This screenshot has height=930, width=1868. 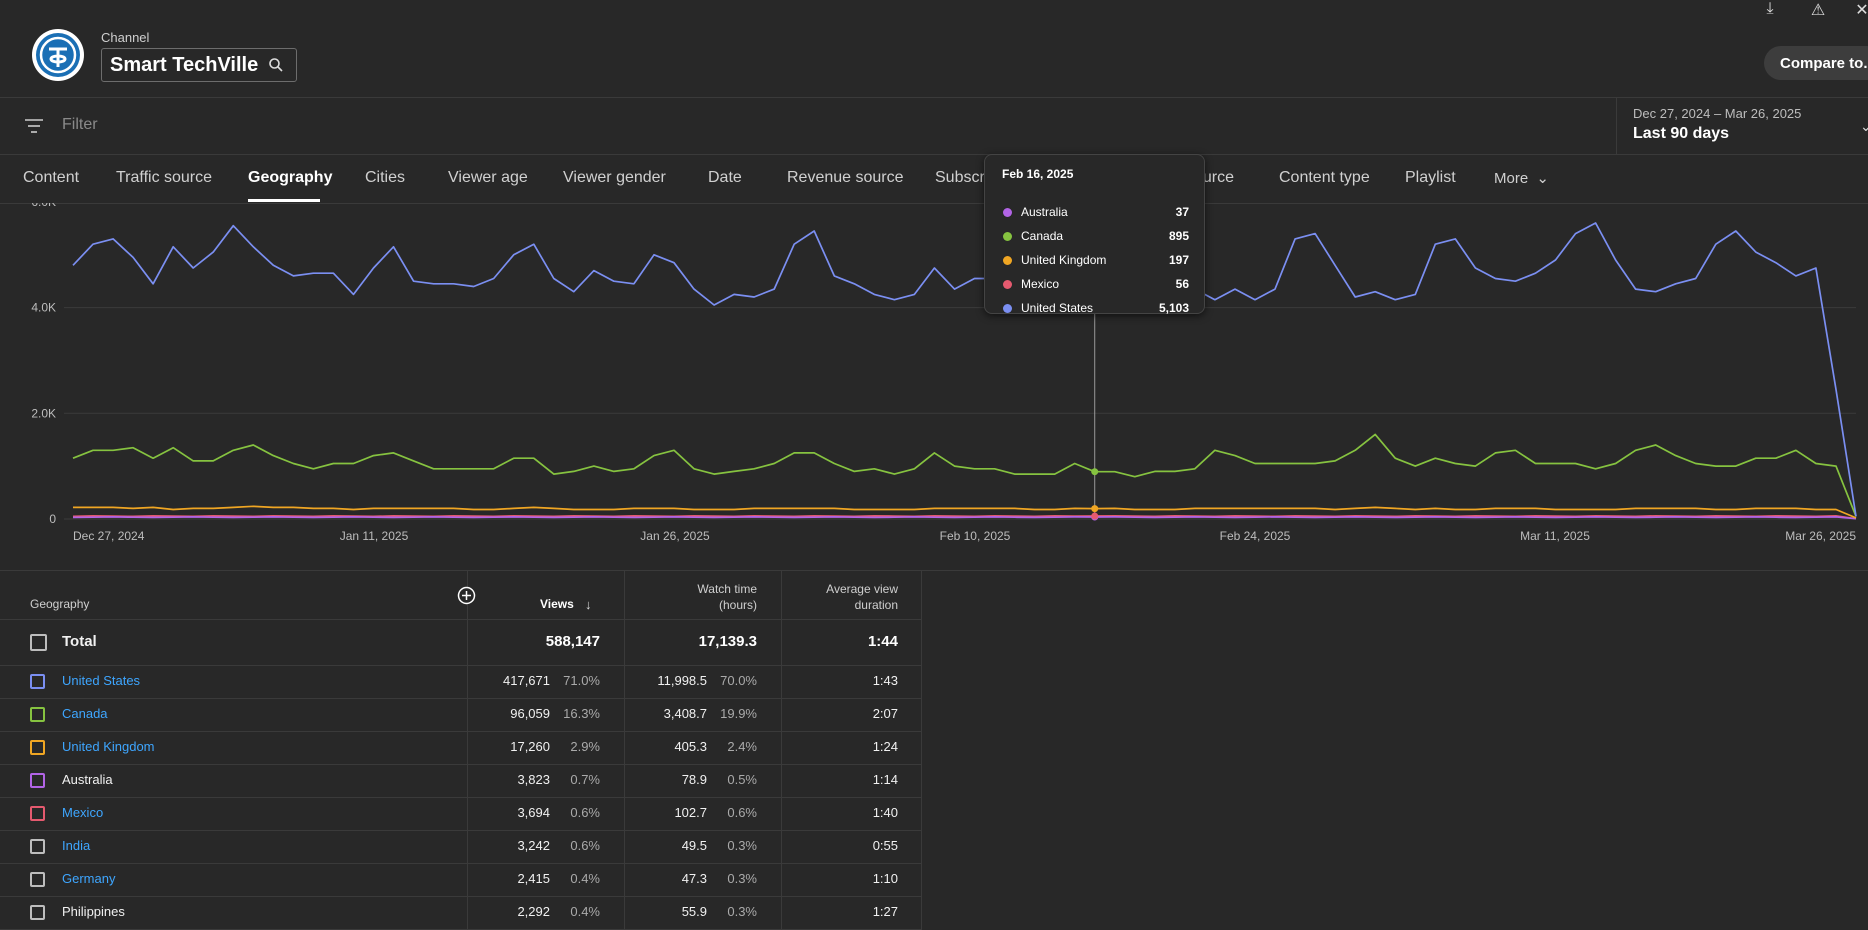 What do you see at coordinates (85, 713) in the screenshot?
I see `geography-name: Canada` at bounding box center [85, 713].